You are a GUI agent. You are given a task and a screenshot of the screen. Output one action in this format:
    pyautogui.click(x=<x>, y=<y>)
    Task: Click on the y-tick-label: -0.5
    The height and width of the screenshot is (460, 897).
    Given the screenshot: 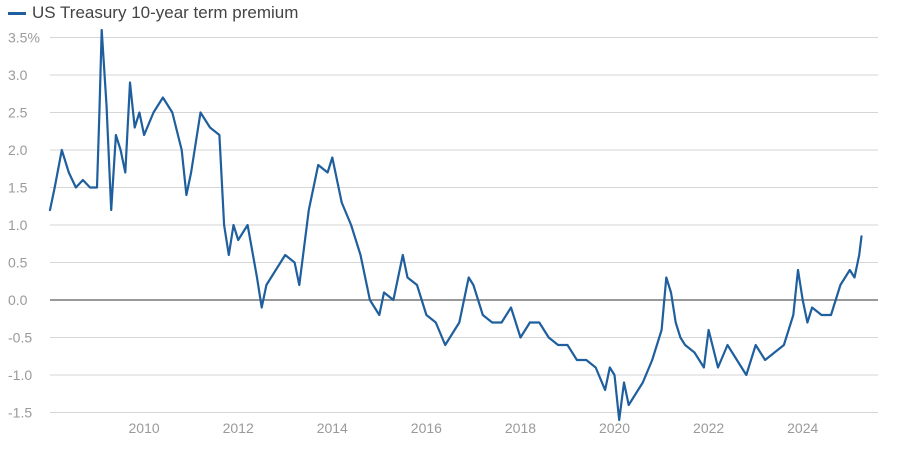 What is the action you would take?
    pyautogui.click(x=20, y=338)
    